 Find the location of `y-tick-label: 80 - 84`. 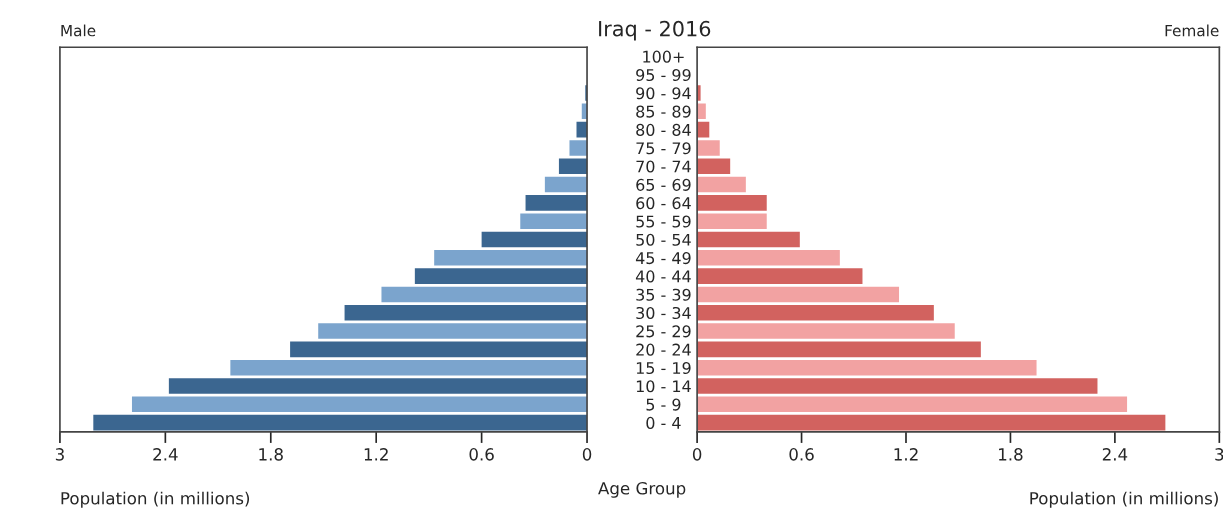

y-tick-label: 80 - 84 is located at coordinates (663, 129).